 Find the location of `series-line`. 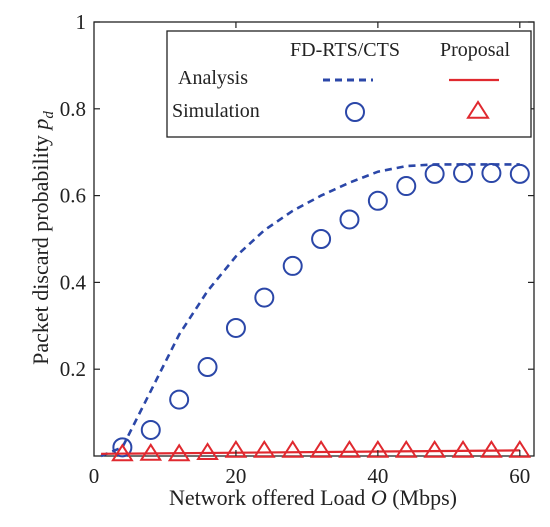

series-line is located at coordinates (310, 452).